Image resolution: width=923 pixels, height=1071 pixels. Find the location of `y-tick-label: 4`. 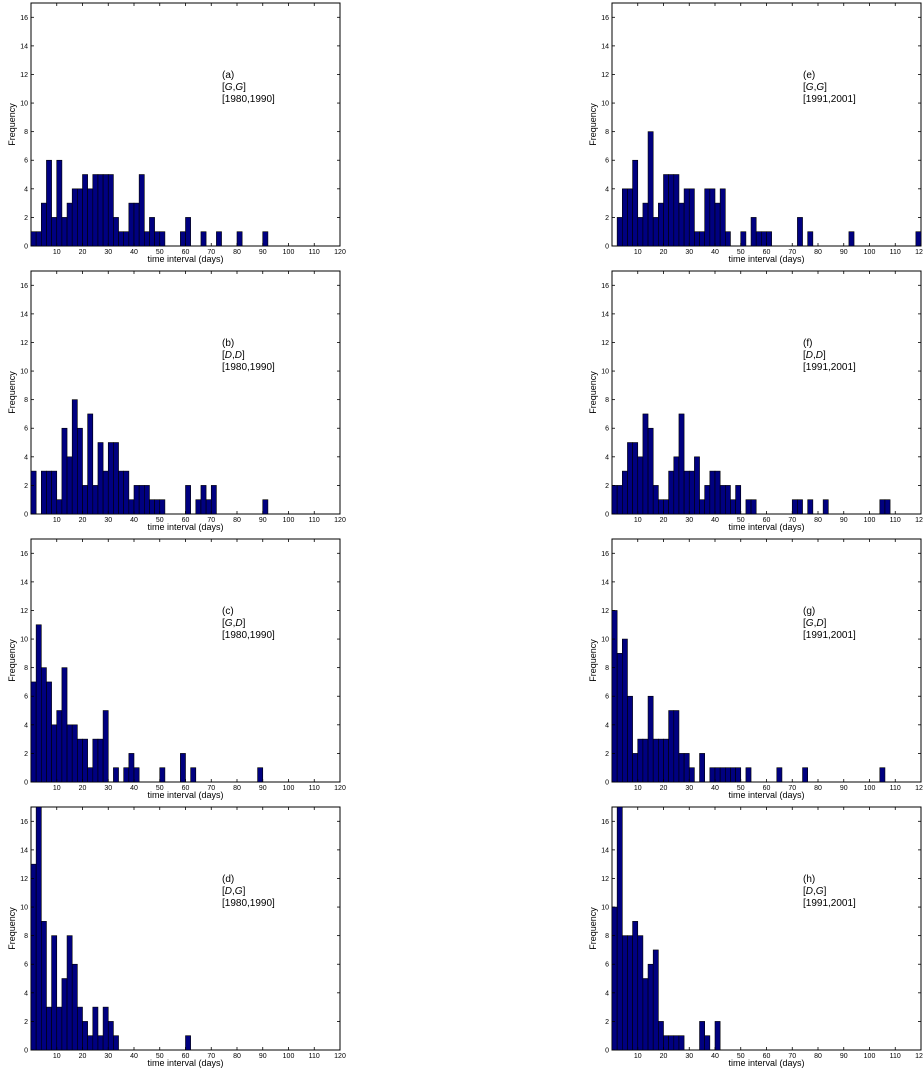

y-tick-label: 4 is located at coordinates (26, 457).